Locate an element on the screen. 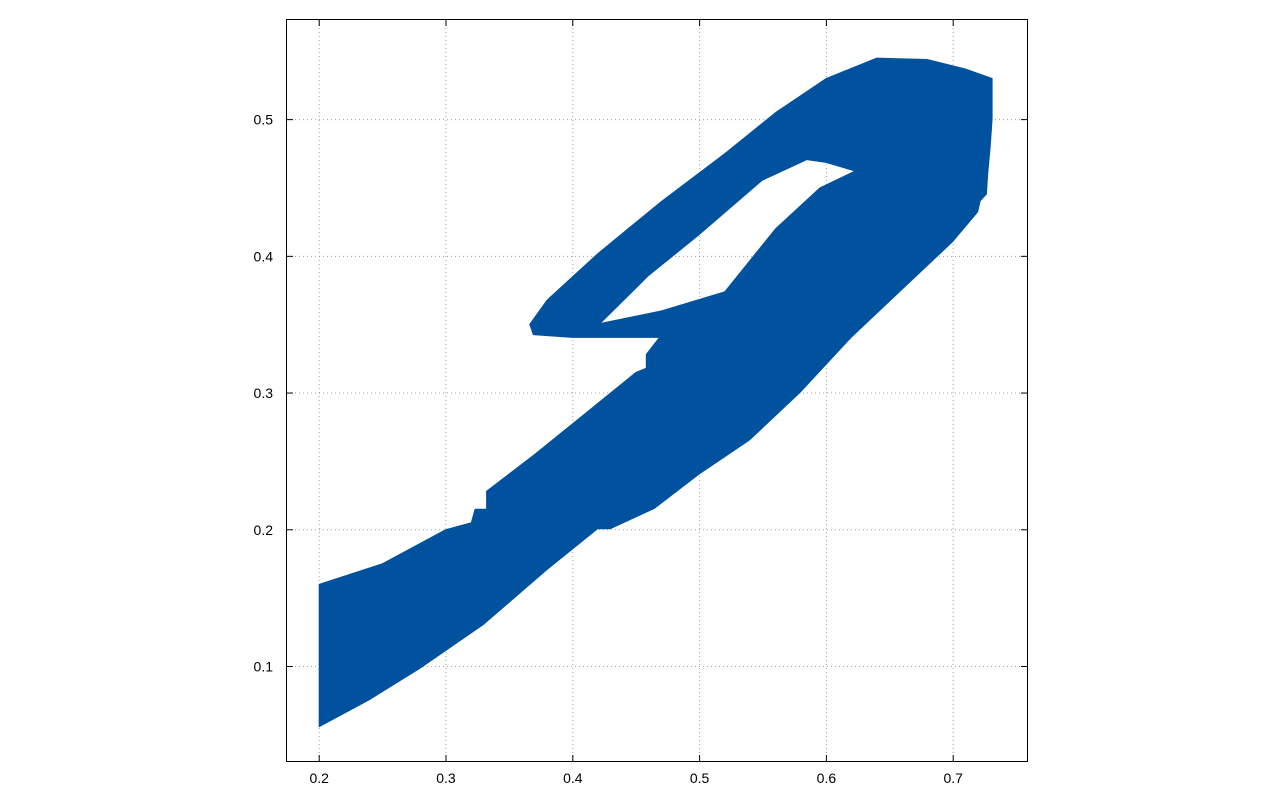  x-tick-label: 0.4 is located at coordinates (573, 778).